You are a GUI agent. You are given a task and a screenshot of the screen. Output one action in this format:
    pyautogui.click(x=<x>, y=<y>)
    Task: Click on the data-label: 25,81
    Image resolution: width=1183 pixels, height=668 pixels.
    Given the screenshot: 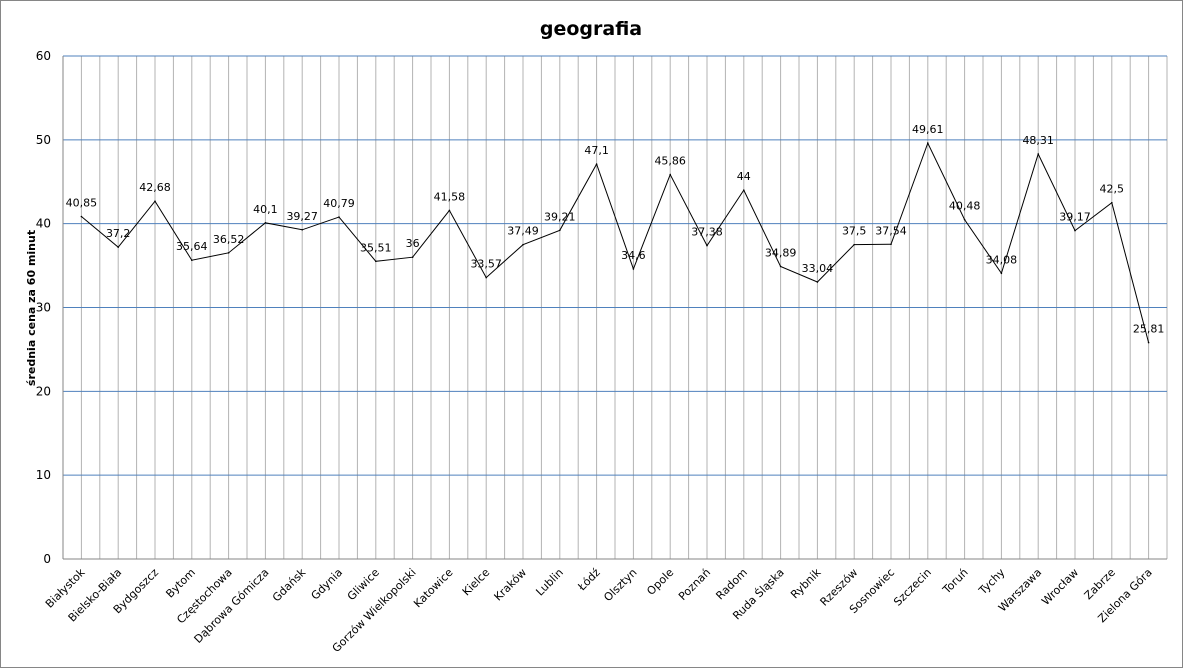 What is the action you would take?
    pyautogui.click(x=1149, y=329)
    